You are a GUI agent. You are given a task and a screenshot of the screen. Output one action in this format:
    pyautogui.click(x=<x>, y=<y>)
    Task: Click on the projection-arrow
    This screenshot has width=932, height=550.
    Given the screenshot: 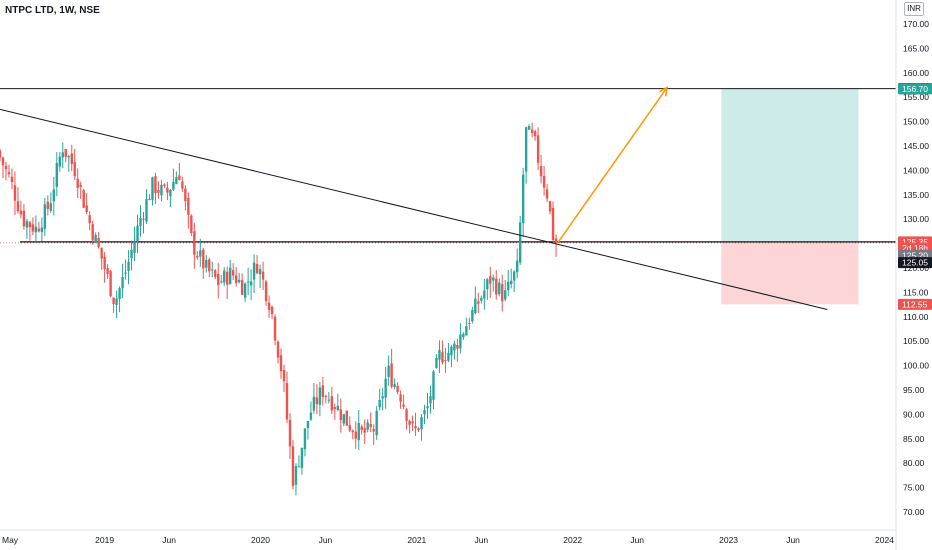 What is the action you would take?
    pyautogui.click(x=612, y=165)
    